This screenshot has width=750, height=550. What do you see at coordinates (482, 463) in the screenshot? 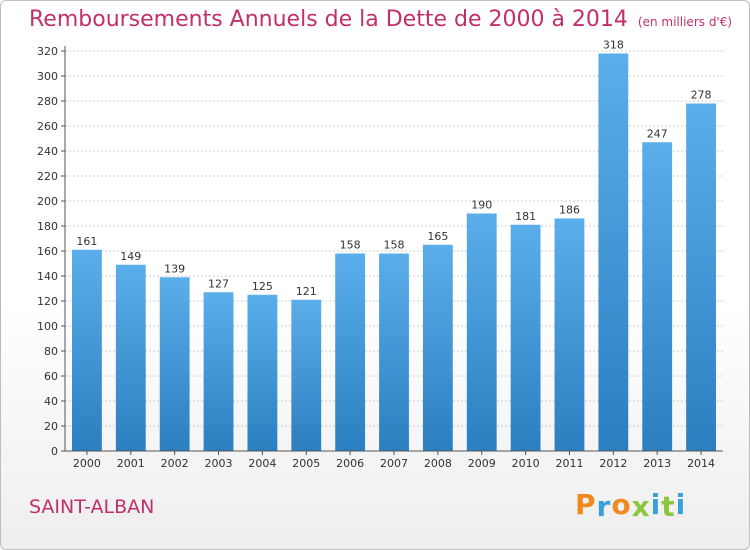
I see `x-tick-label: 2009` at bounding box center [482, 463].